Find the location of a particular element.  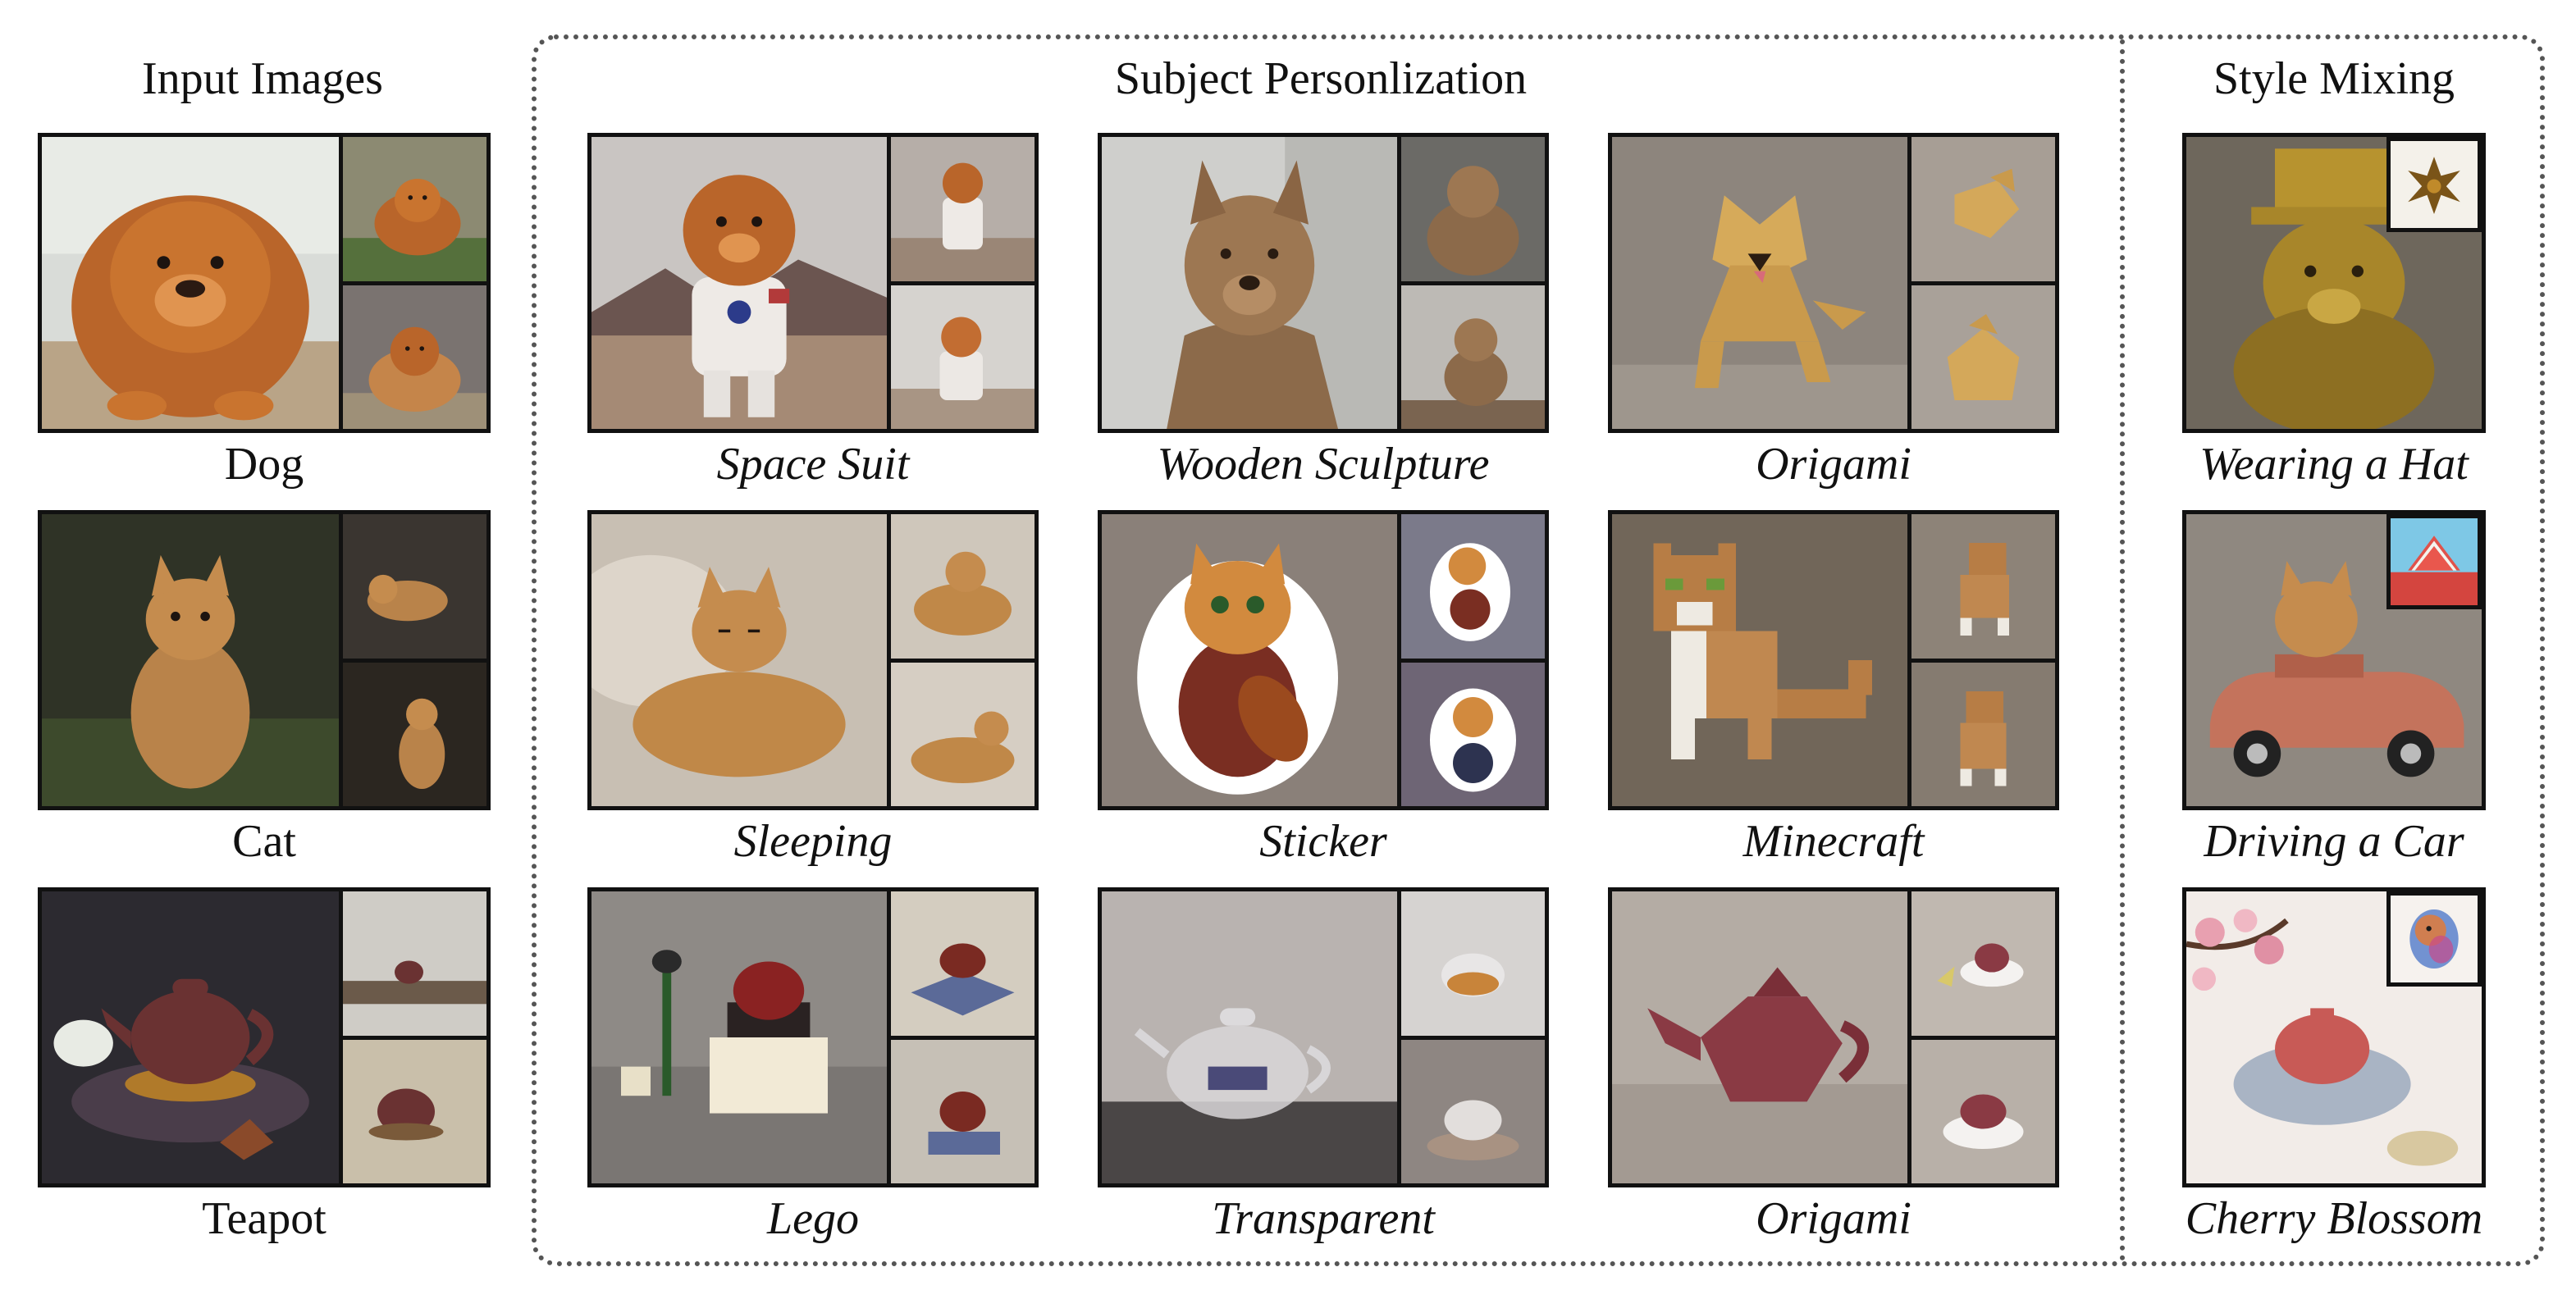

wearing-a-hat-image is located at coordinates (2334, 283).